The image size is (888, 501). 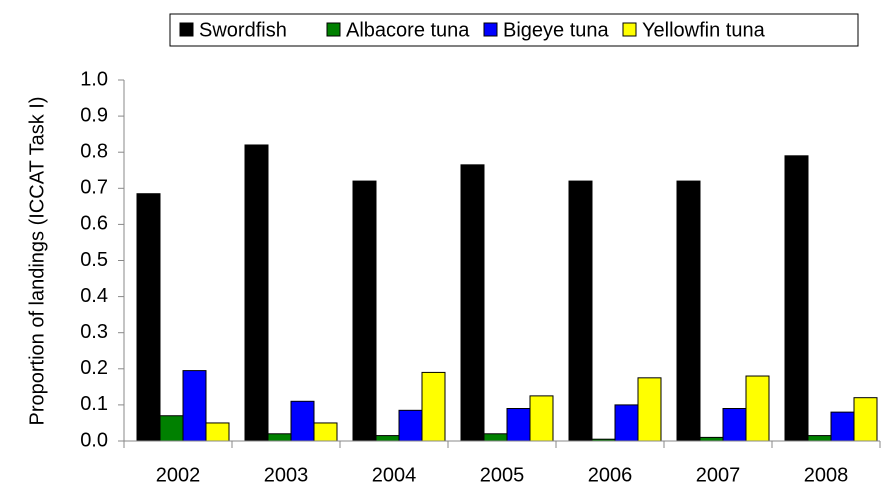 I want to click on y-tick-label: 0.1, so click(x=94, y=404).